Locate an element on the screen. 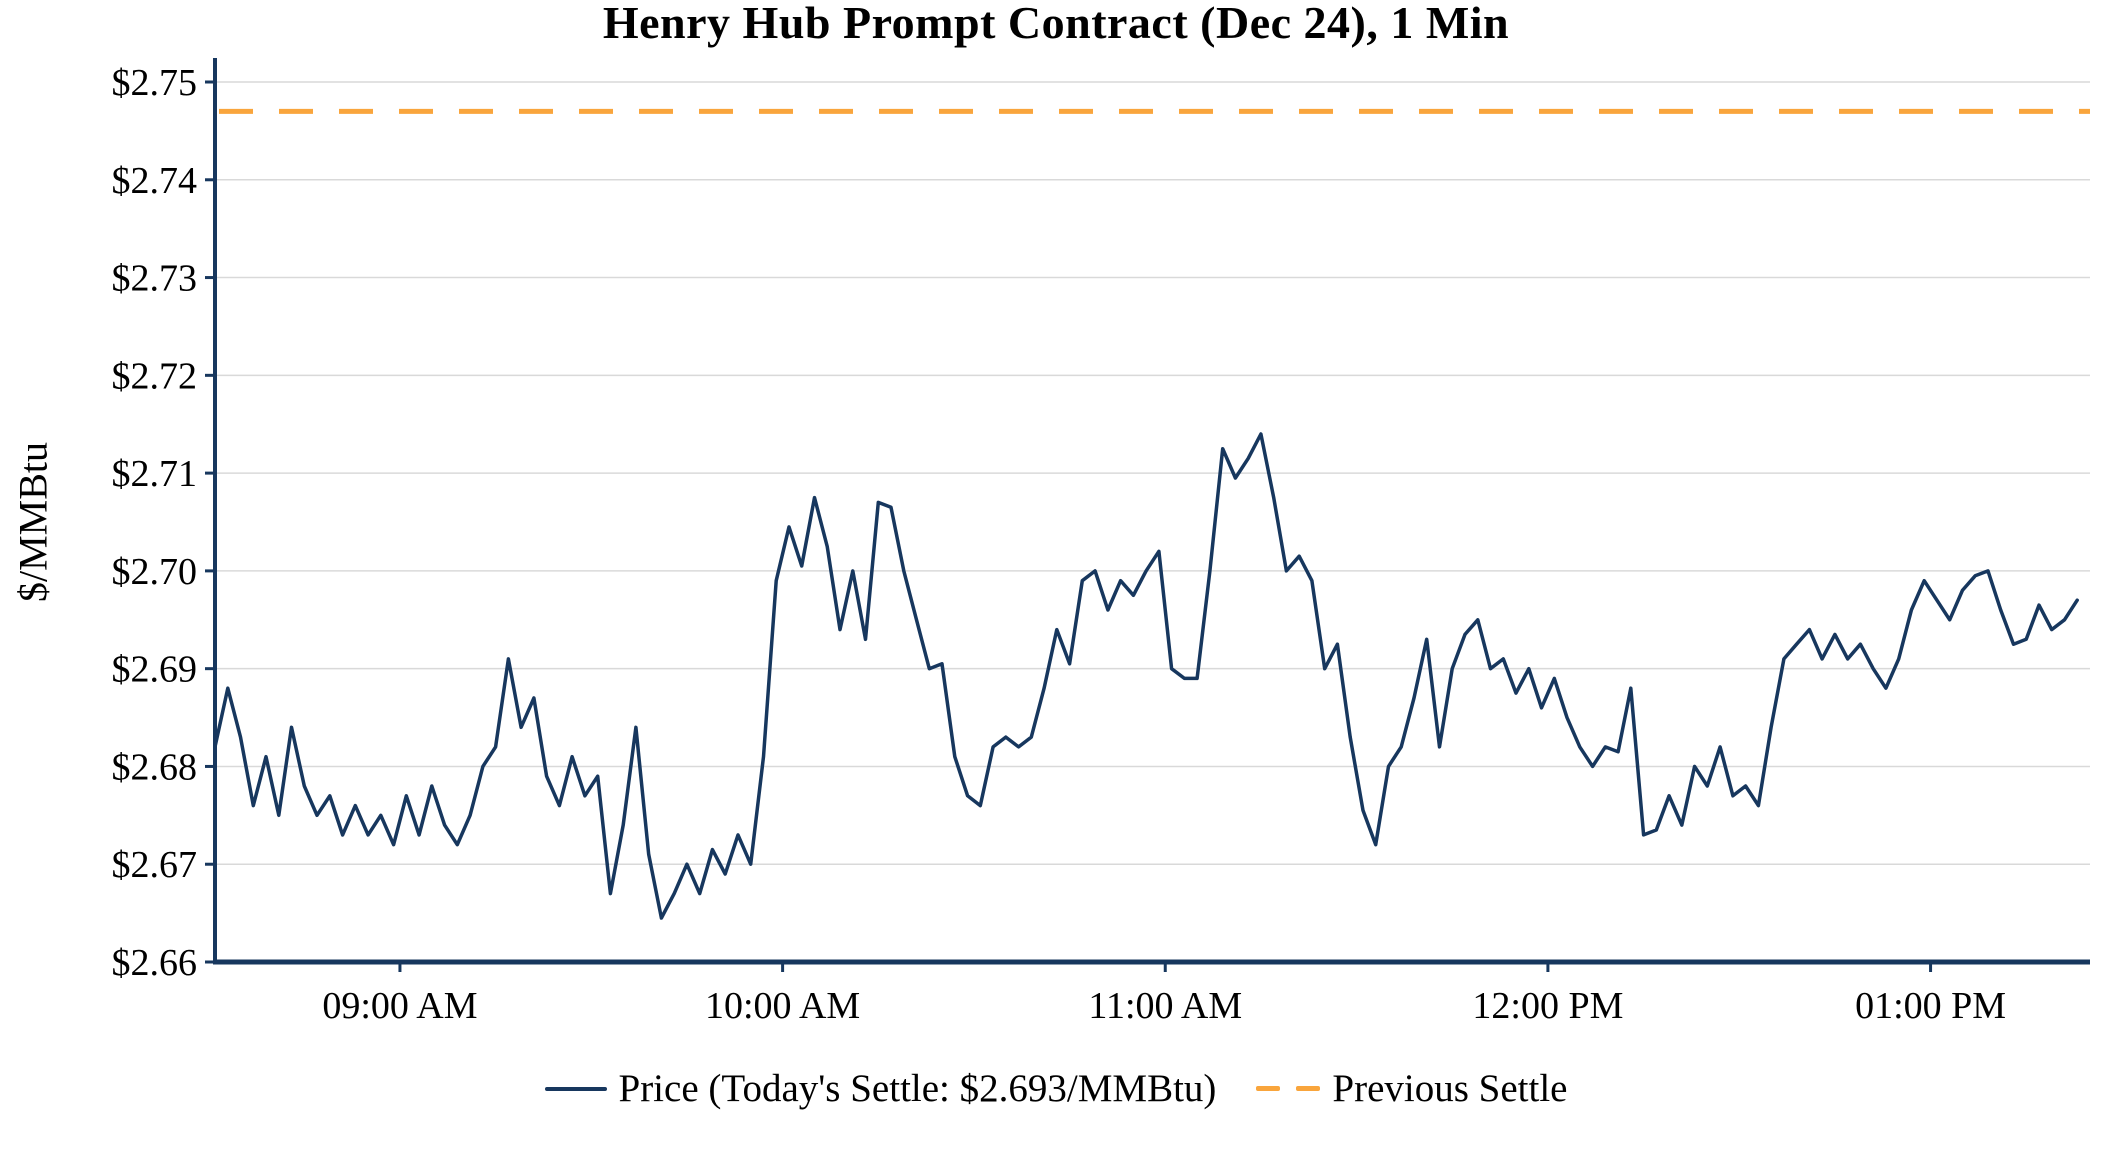 The height and width of the screenshot is (1152, 2112). y-tick-label: $2.75 is located at coordinates (155, 83).